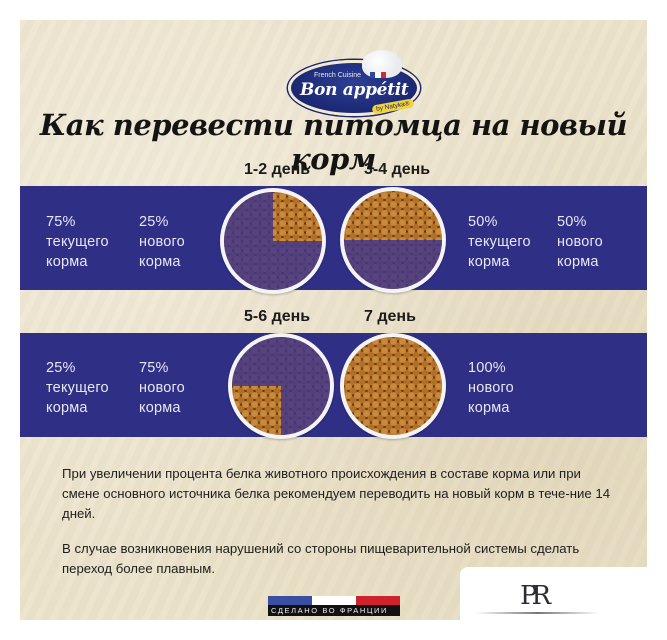 The height and width of the screenshot is (640, 667). I want to click on stage1-current-food: 75% текущего корма, so click(77, 242).